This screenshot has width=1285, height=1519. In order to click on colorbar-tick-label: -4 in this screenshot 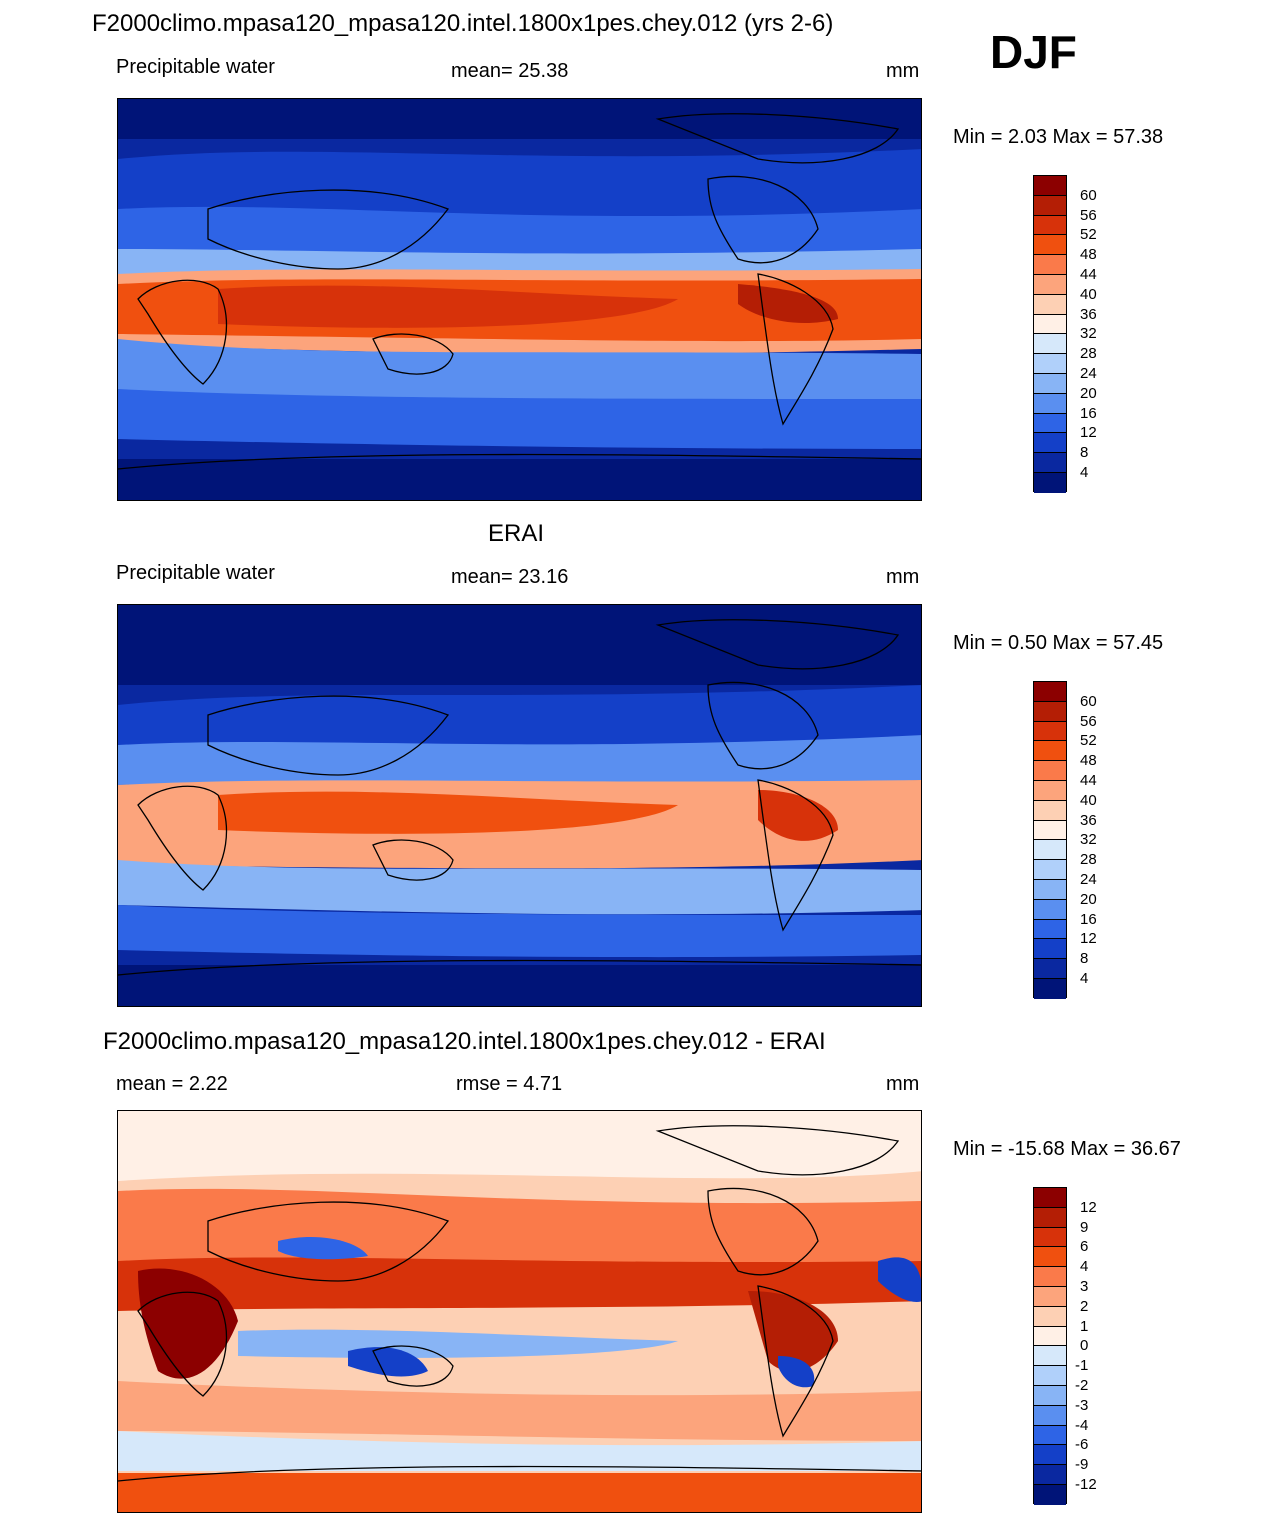, I will do `click(1082, 1425)`.